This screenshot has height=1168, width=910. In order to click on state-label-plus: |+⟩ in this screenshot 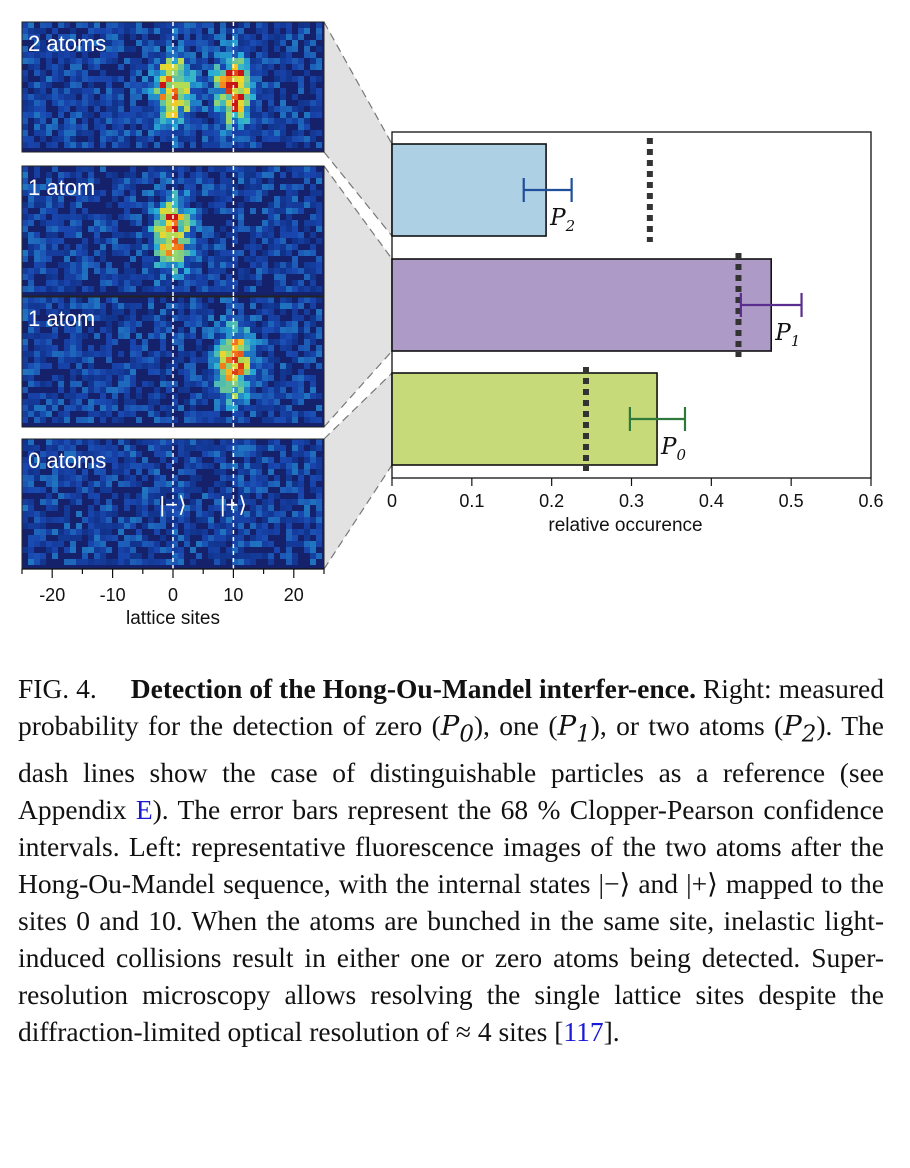, I will do `click(233, 504)`.